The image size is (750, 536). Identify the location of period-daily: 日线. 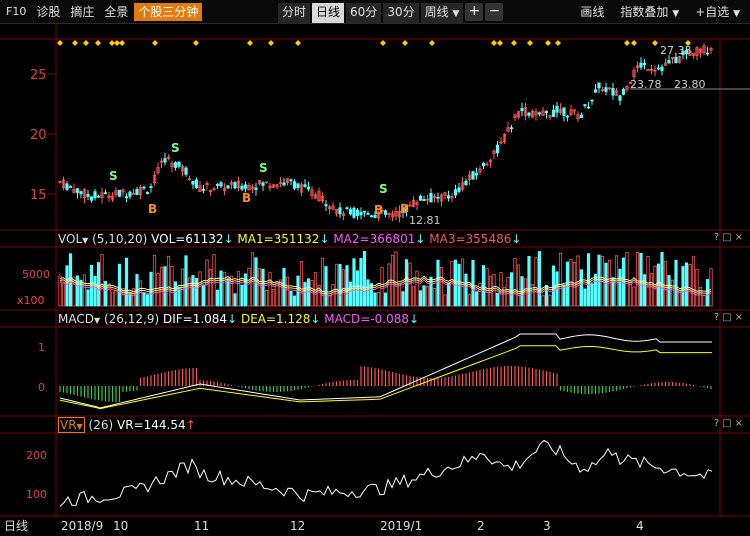
(328, 13).